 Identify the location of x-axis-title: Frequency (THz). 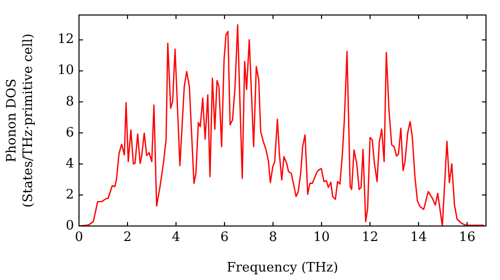
(282, 268).